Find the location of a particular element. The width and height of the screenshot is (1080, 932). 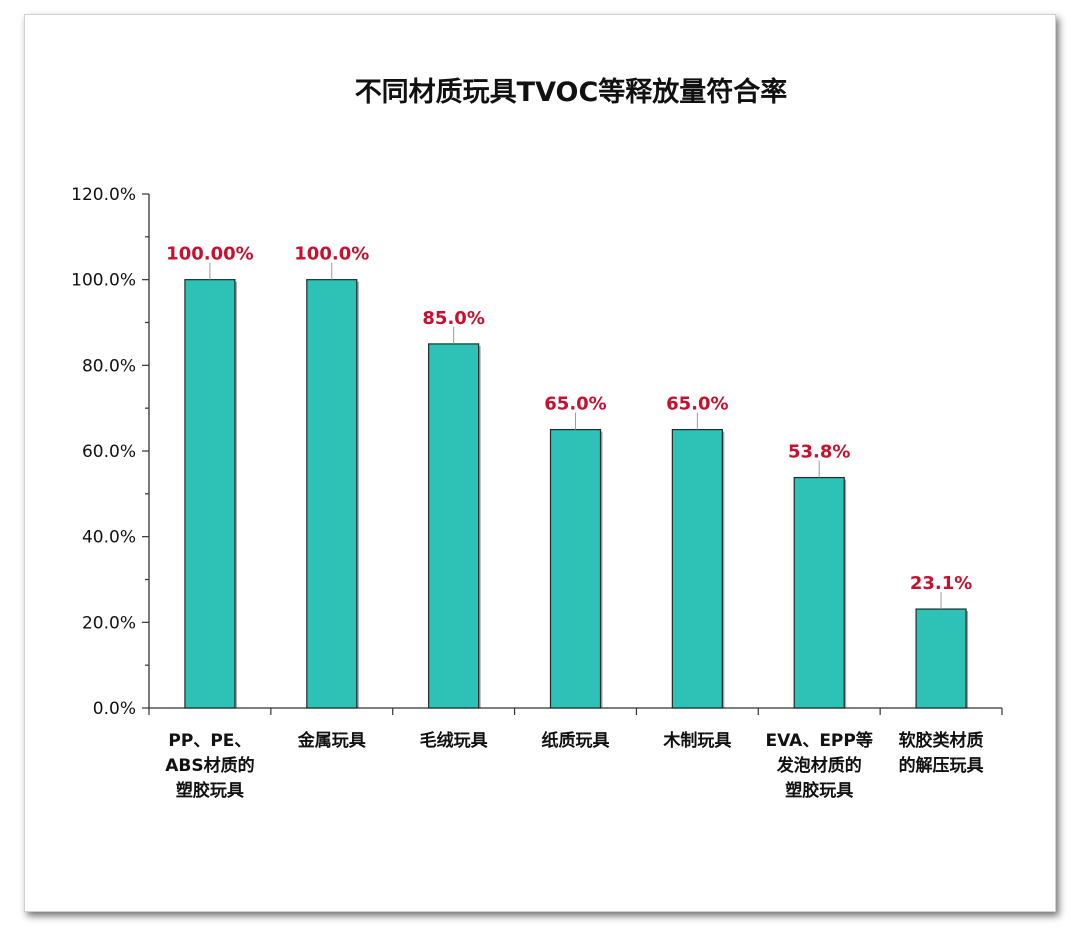

y-tick-label: 20.0% is located at coordinates (109, 623).